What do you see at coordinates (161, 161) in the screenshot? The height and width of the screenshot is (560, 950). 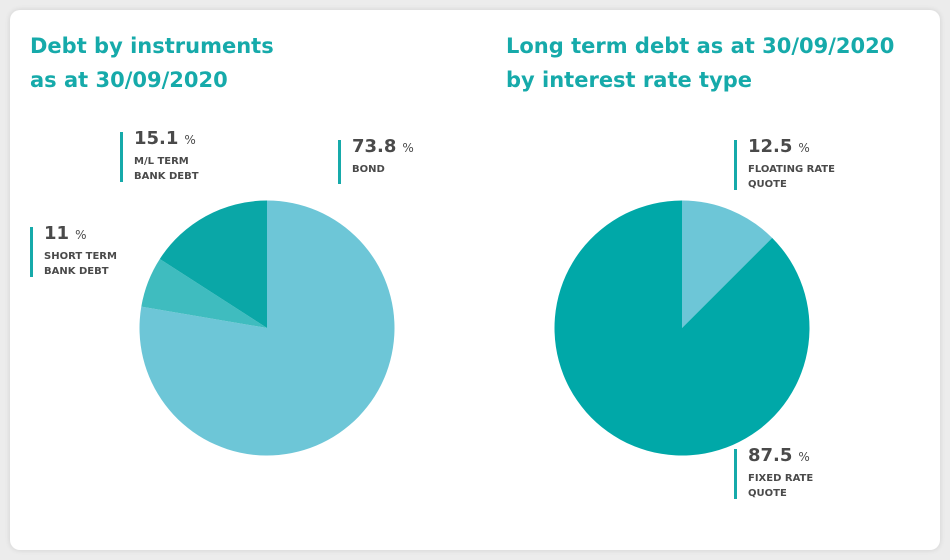 I see `callout-label-line: M/L TERM` at bounding box center [161, 161].